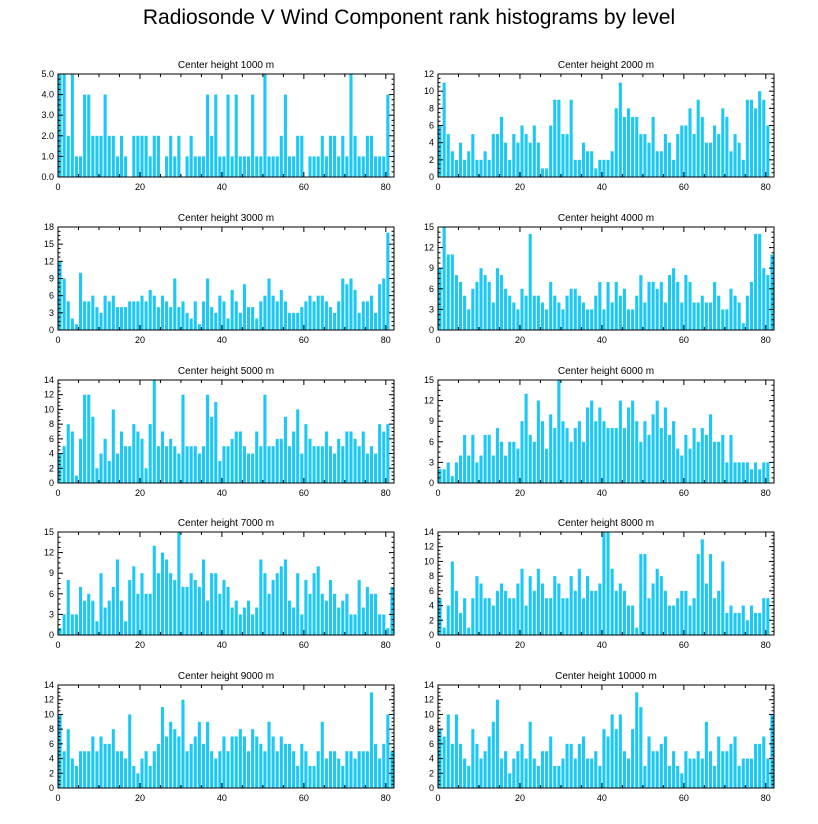 The image size is (818, 824). What do you see at coordinates (51, 635) in the screenshot?
I see `y-tick-label: 0` at bounding box center [51, 635].